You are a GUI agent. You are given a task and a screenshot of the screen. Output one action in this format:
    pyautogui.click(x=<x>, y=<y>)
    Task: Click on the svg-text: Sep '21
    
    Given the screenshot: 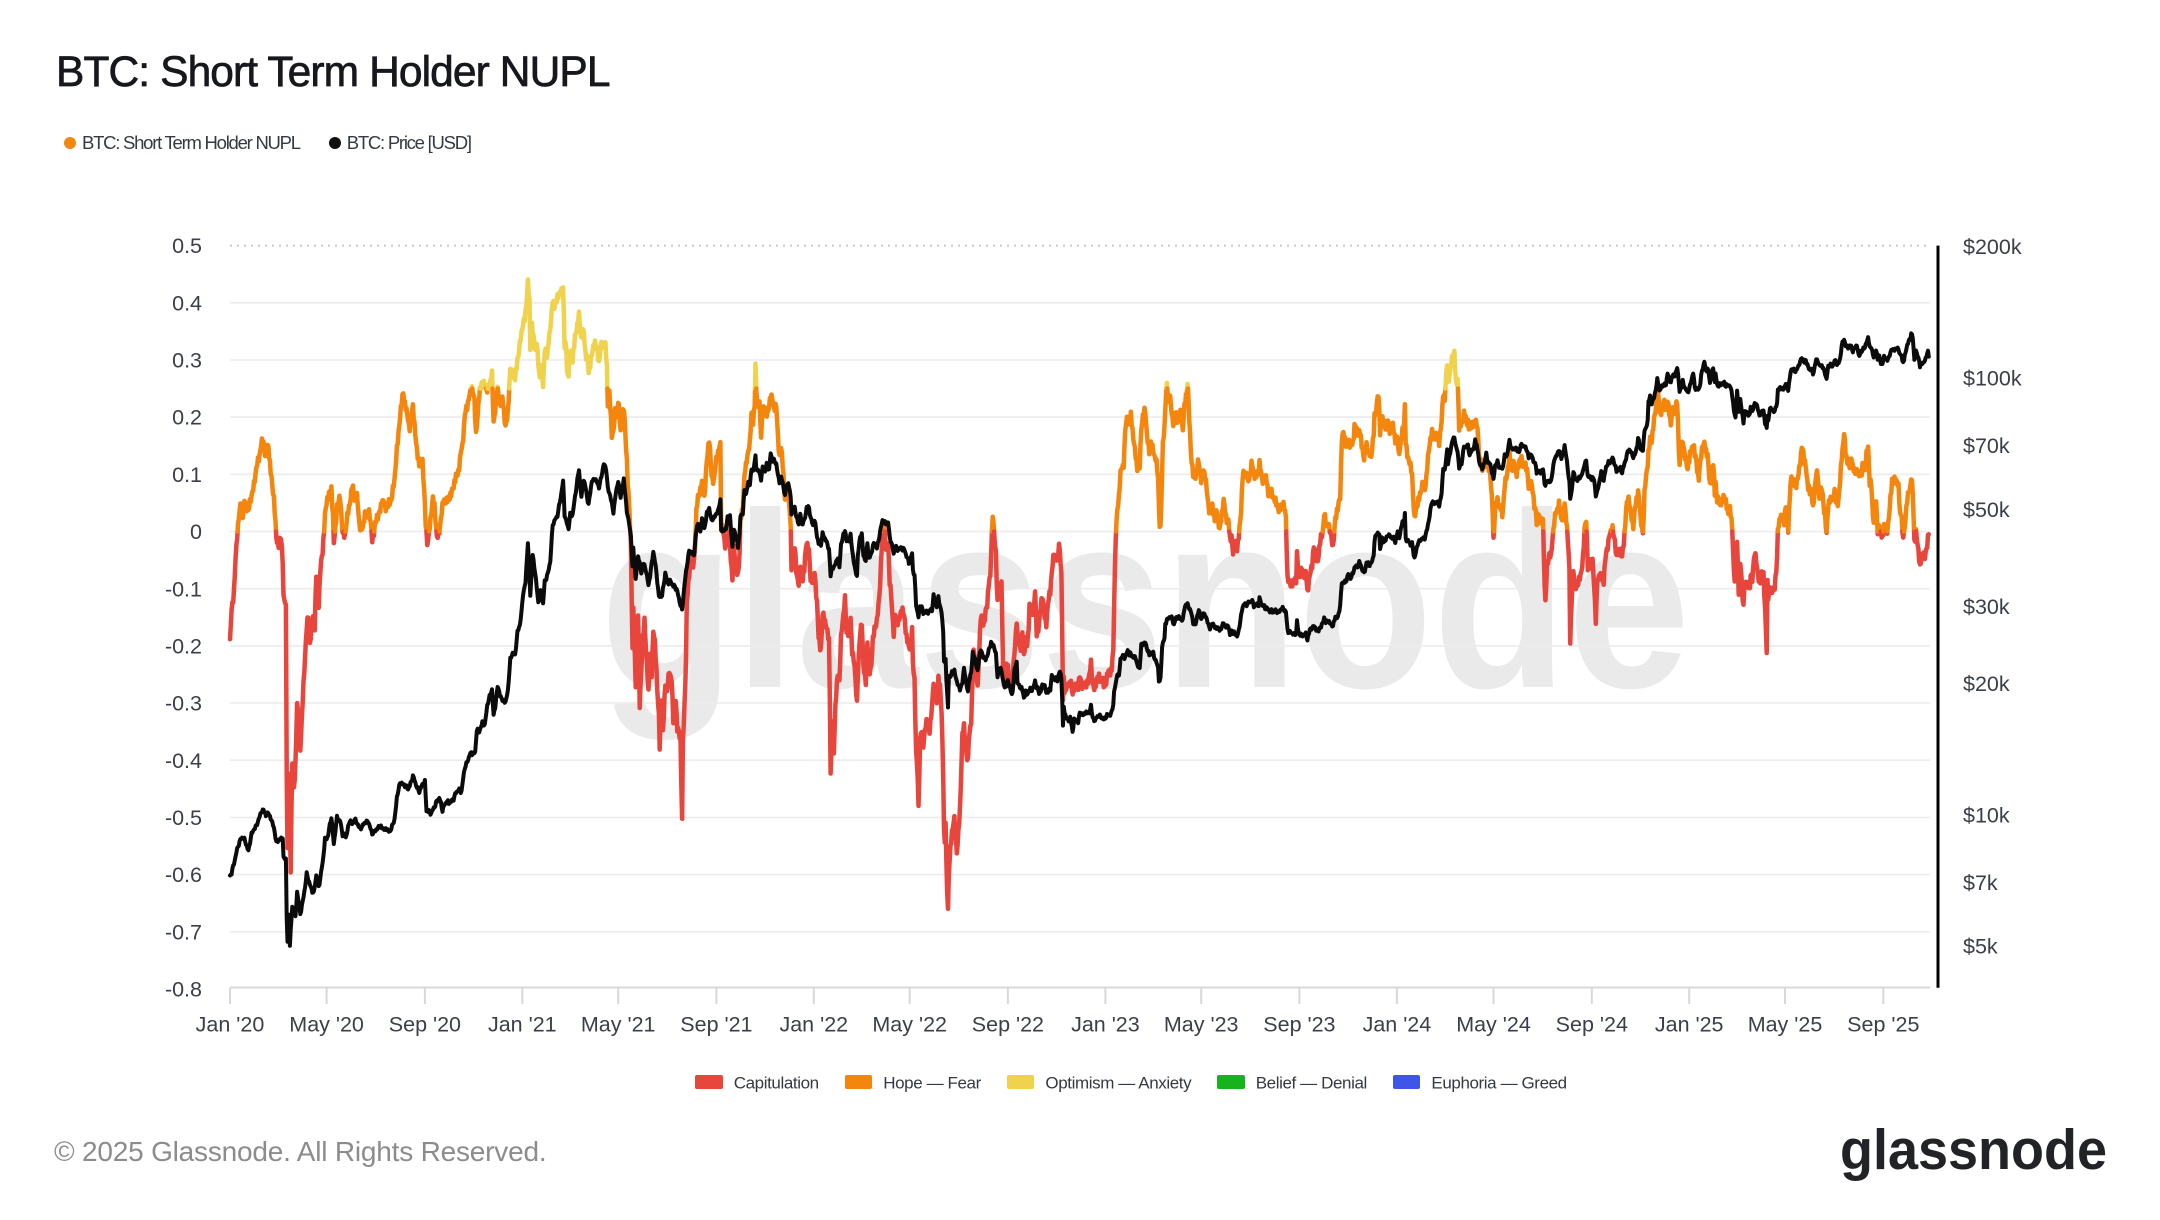 What is the action you would take?
    pyautogui.click(x=716, y=1025)
    